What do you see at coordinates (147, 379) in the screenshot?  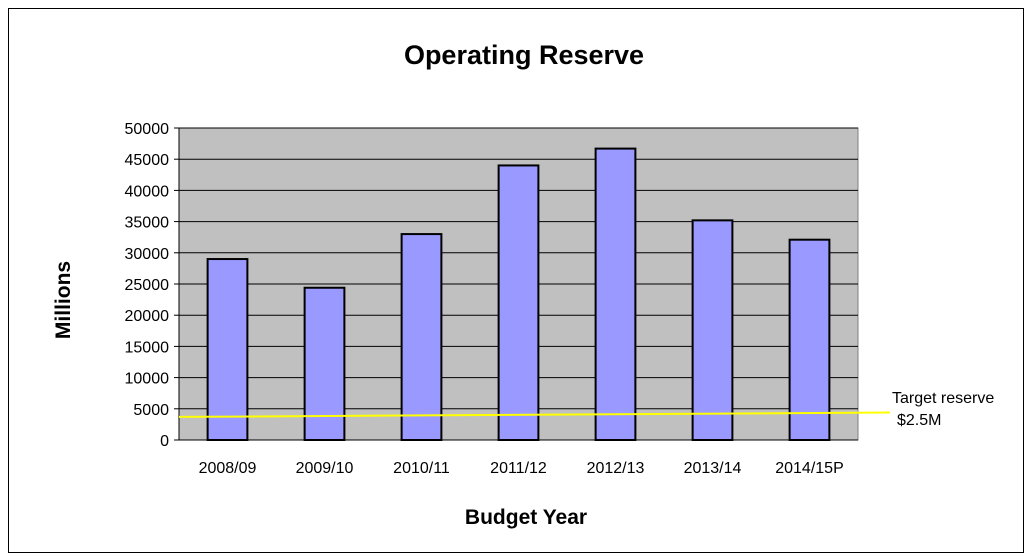 I see `y-tick-label: 10000` at bounding box center [147, 379].